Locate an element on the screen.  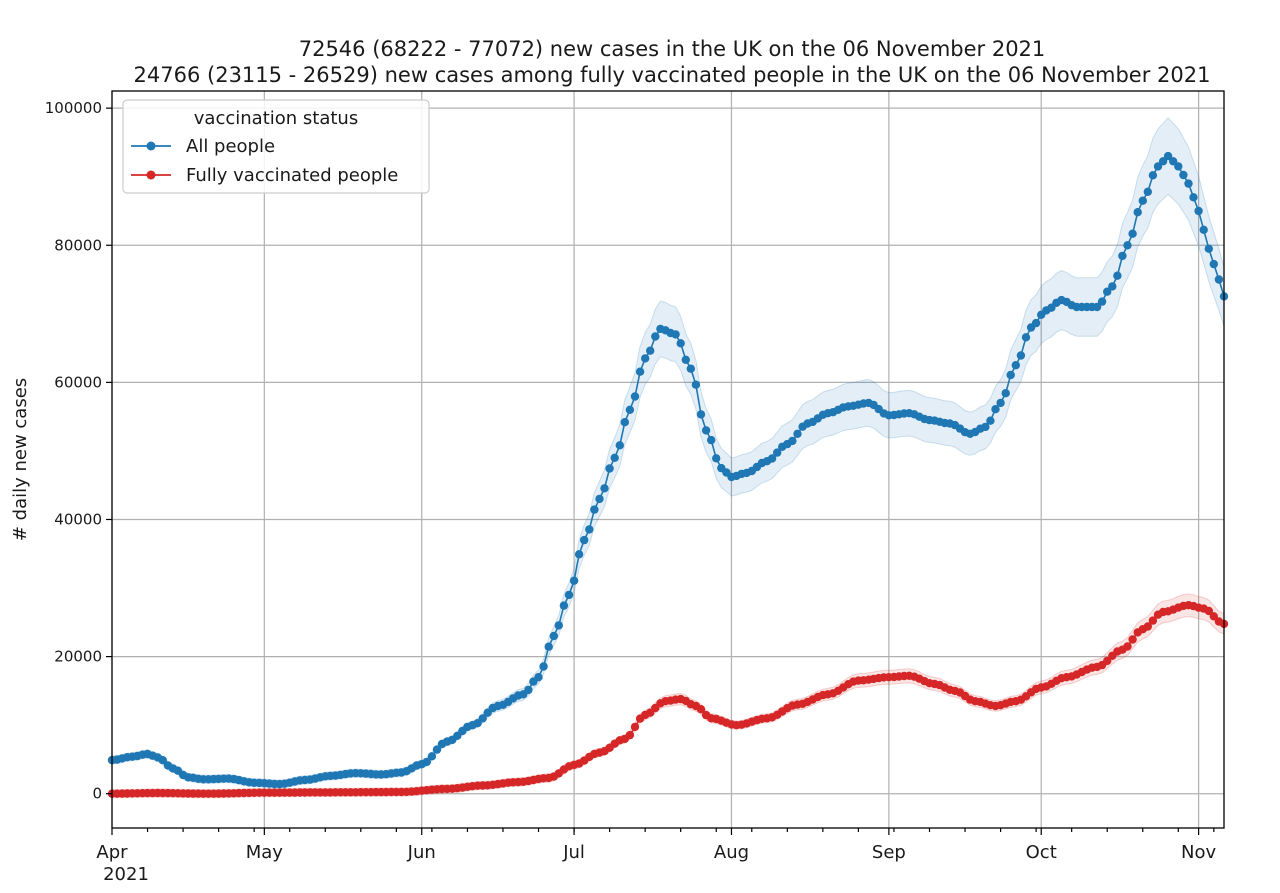
legend-title: vaccination status is located at coordinates (276, 118).